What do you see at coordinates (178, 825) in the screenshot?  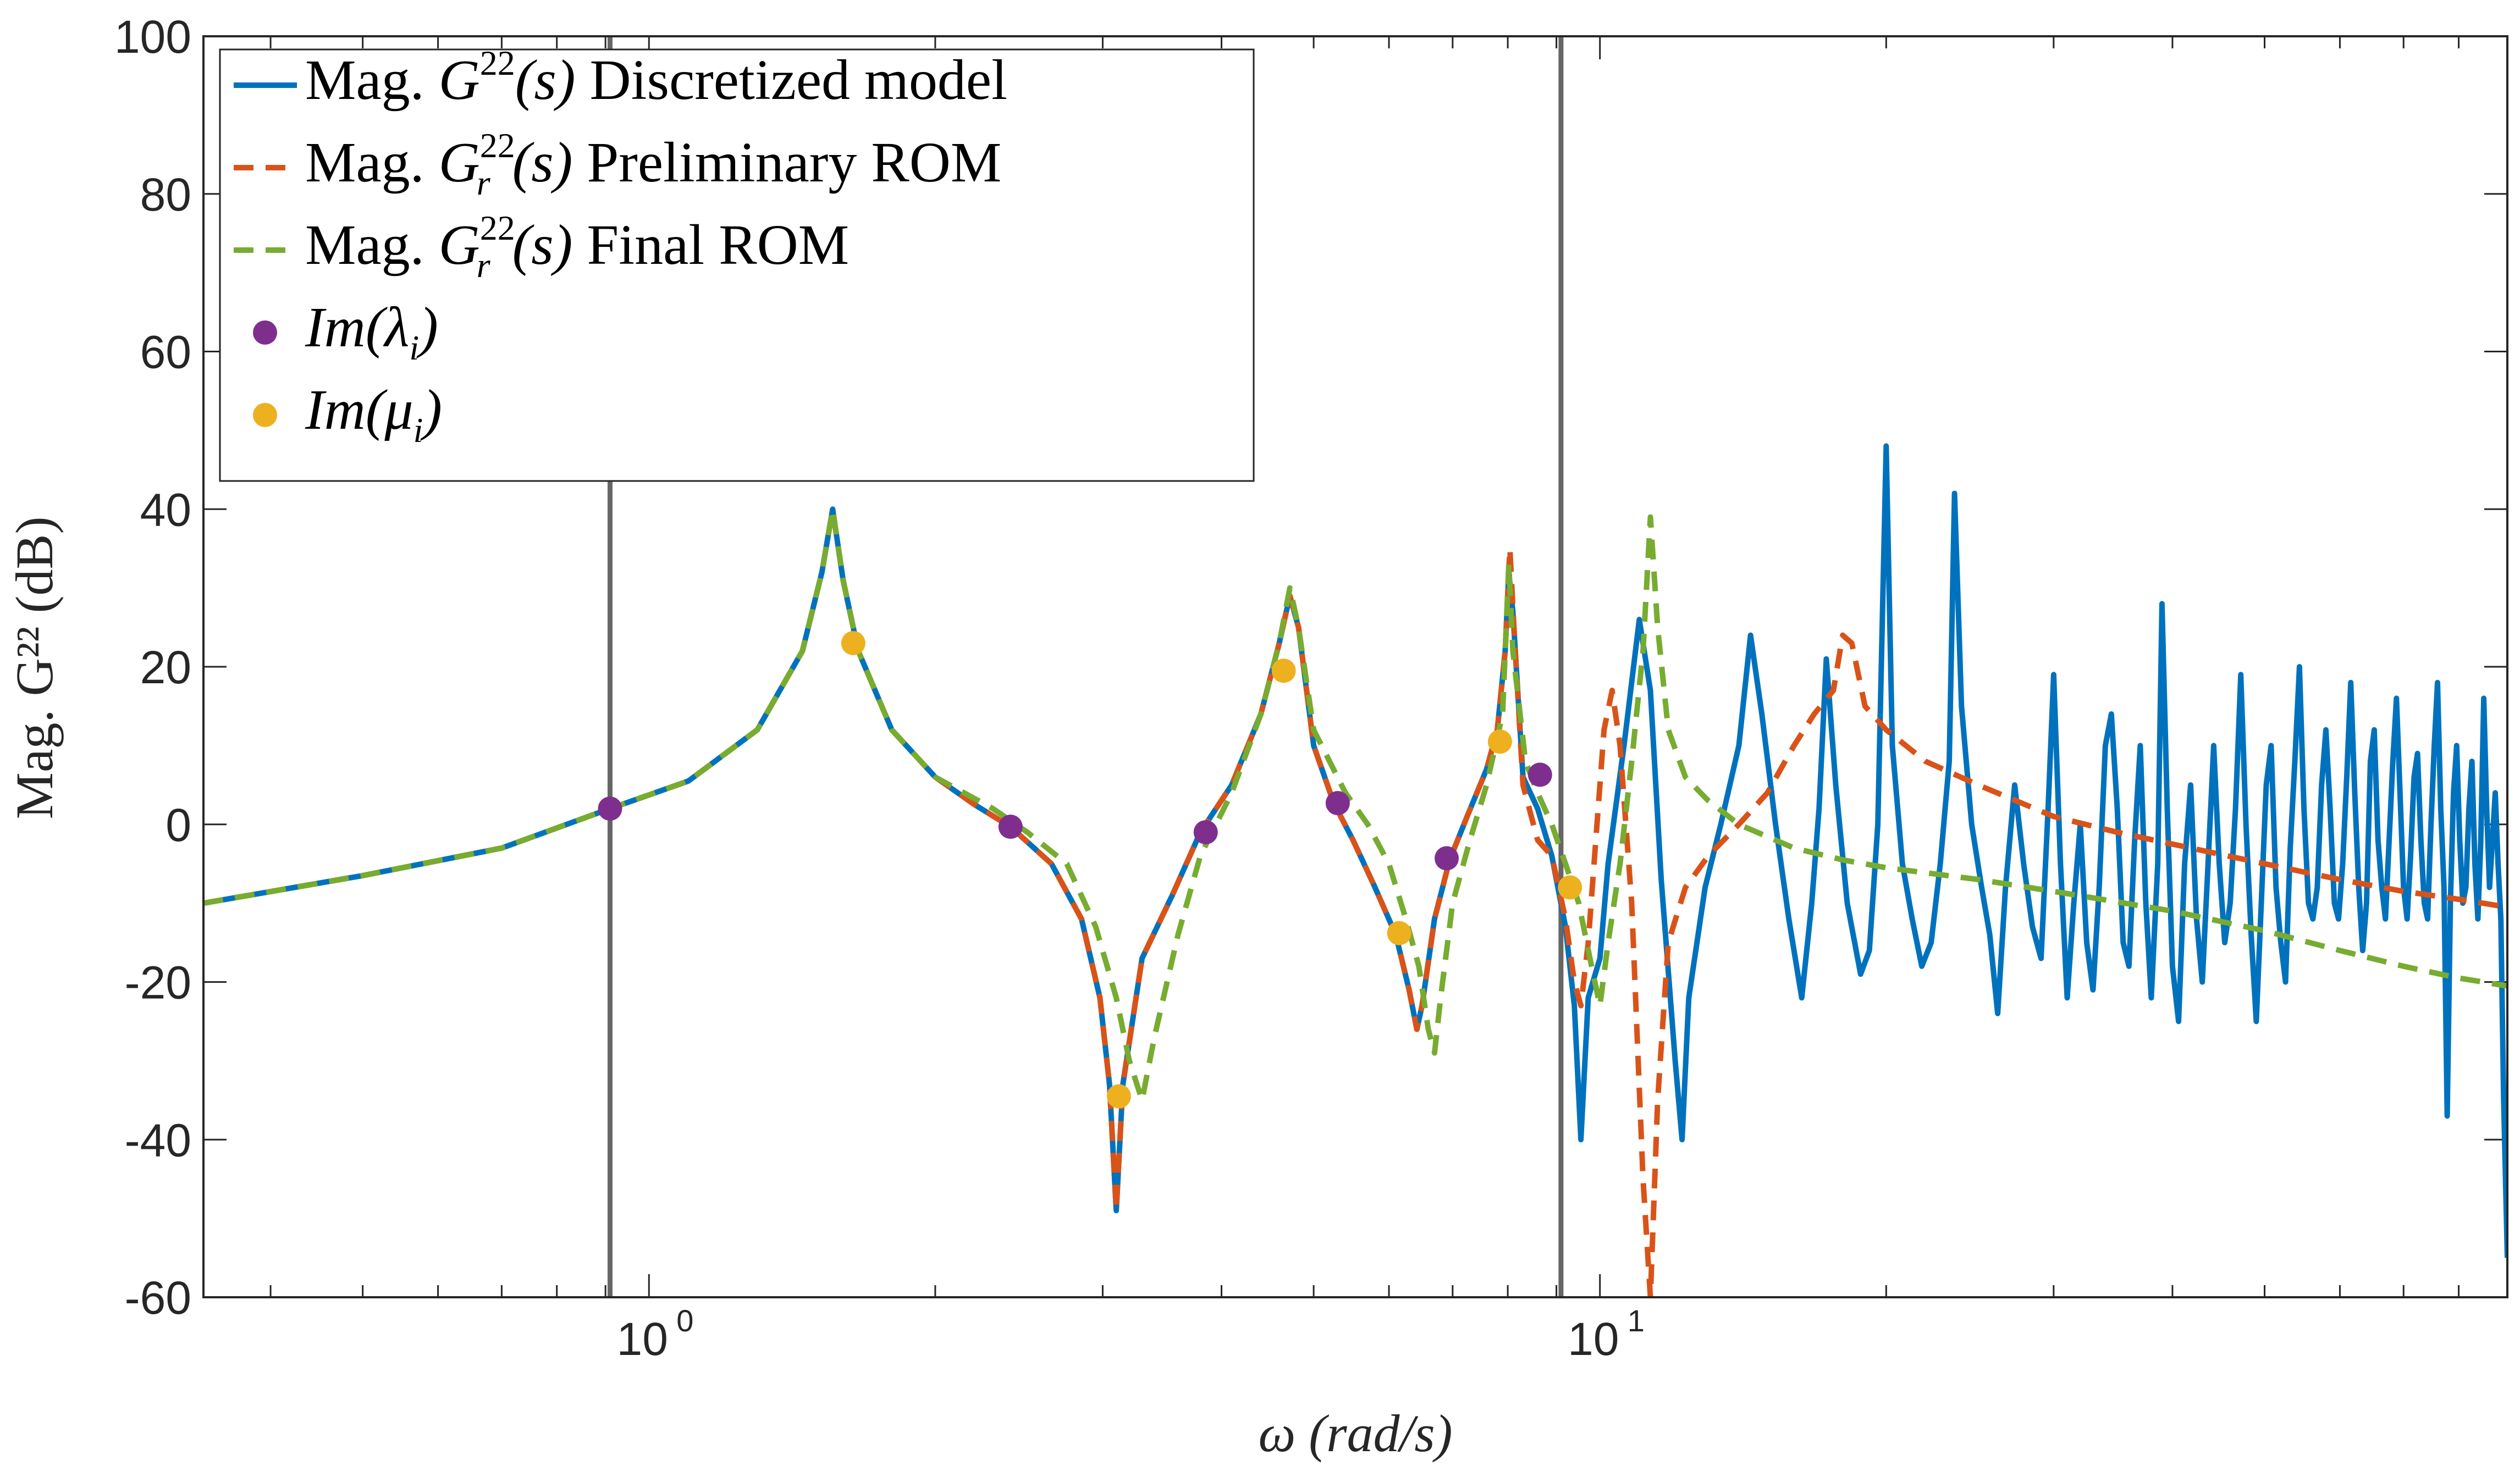 I see `y-tick-label: 0` at bounding box center [178, 825].